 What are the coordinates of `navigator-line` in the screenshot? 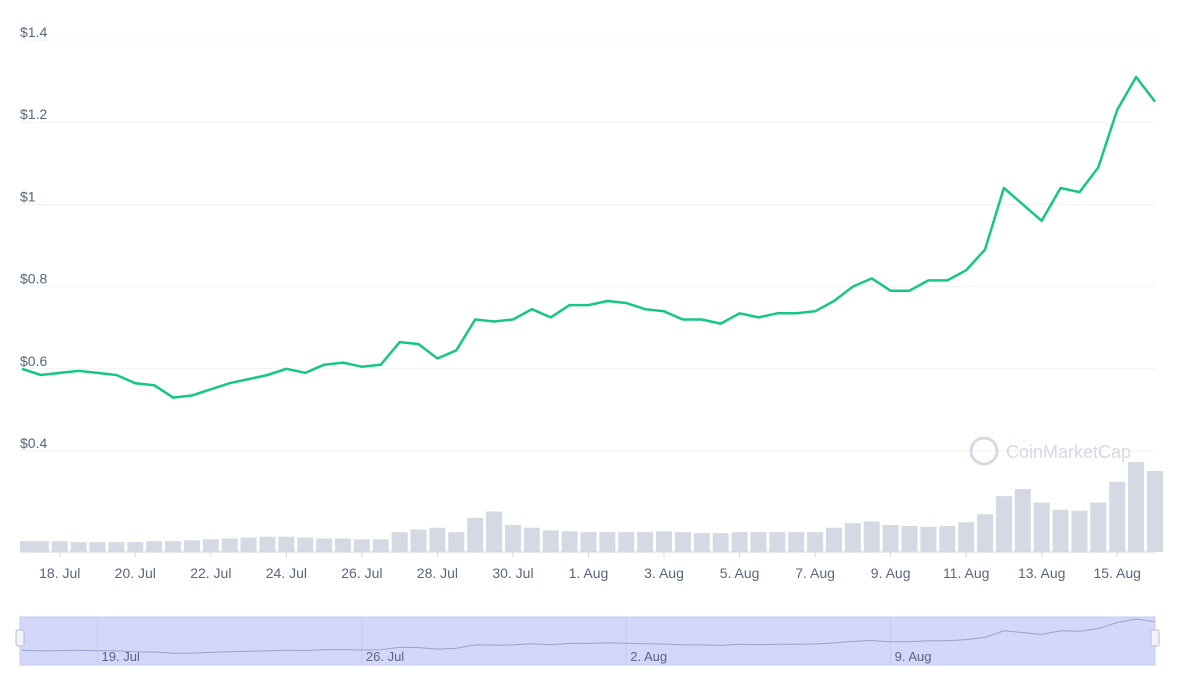 It's located at (588, 636).